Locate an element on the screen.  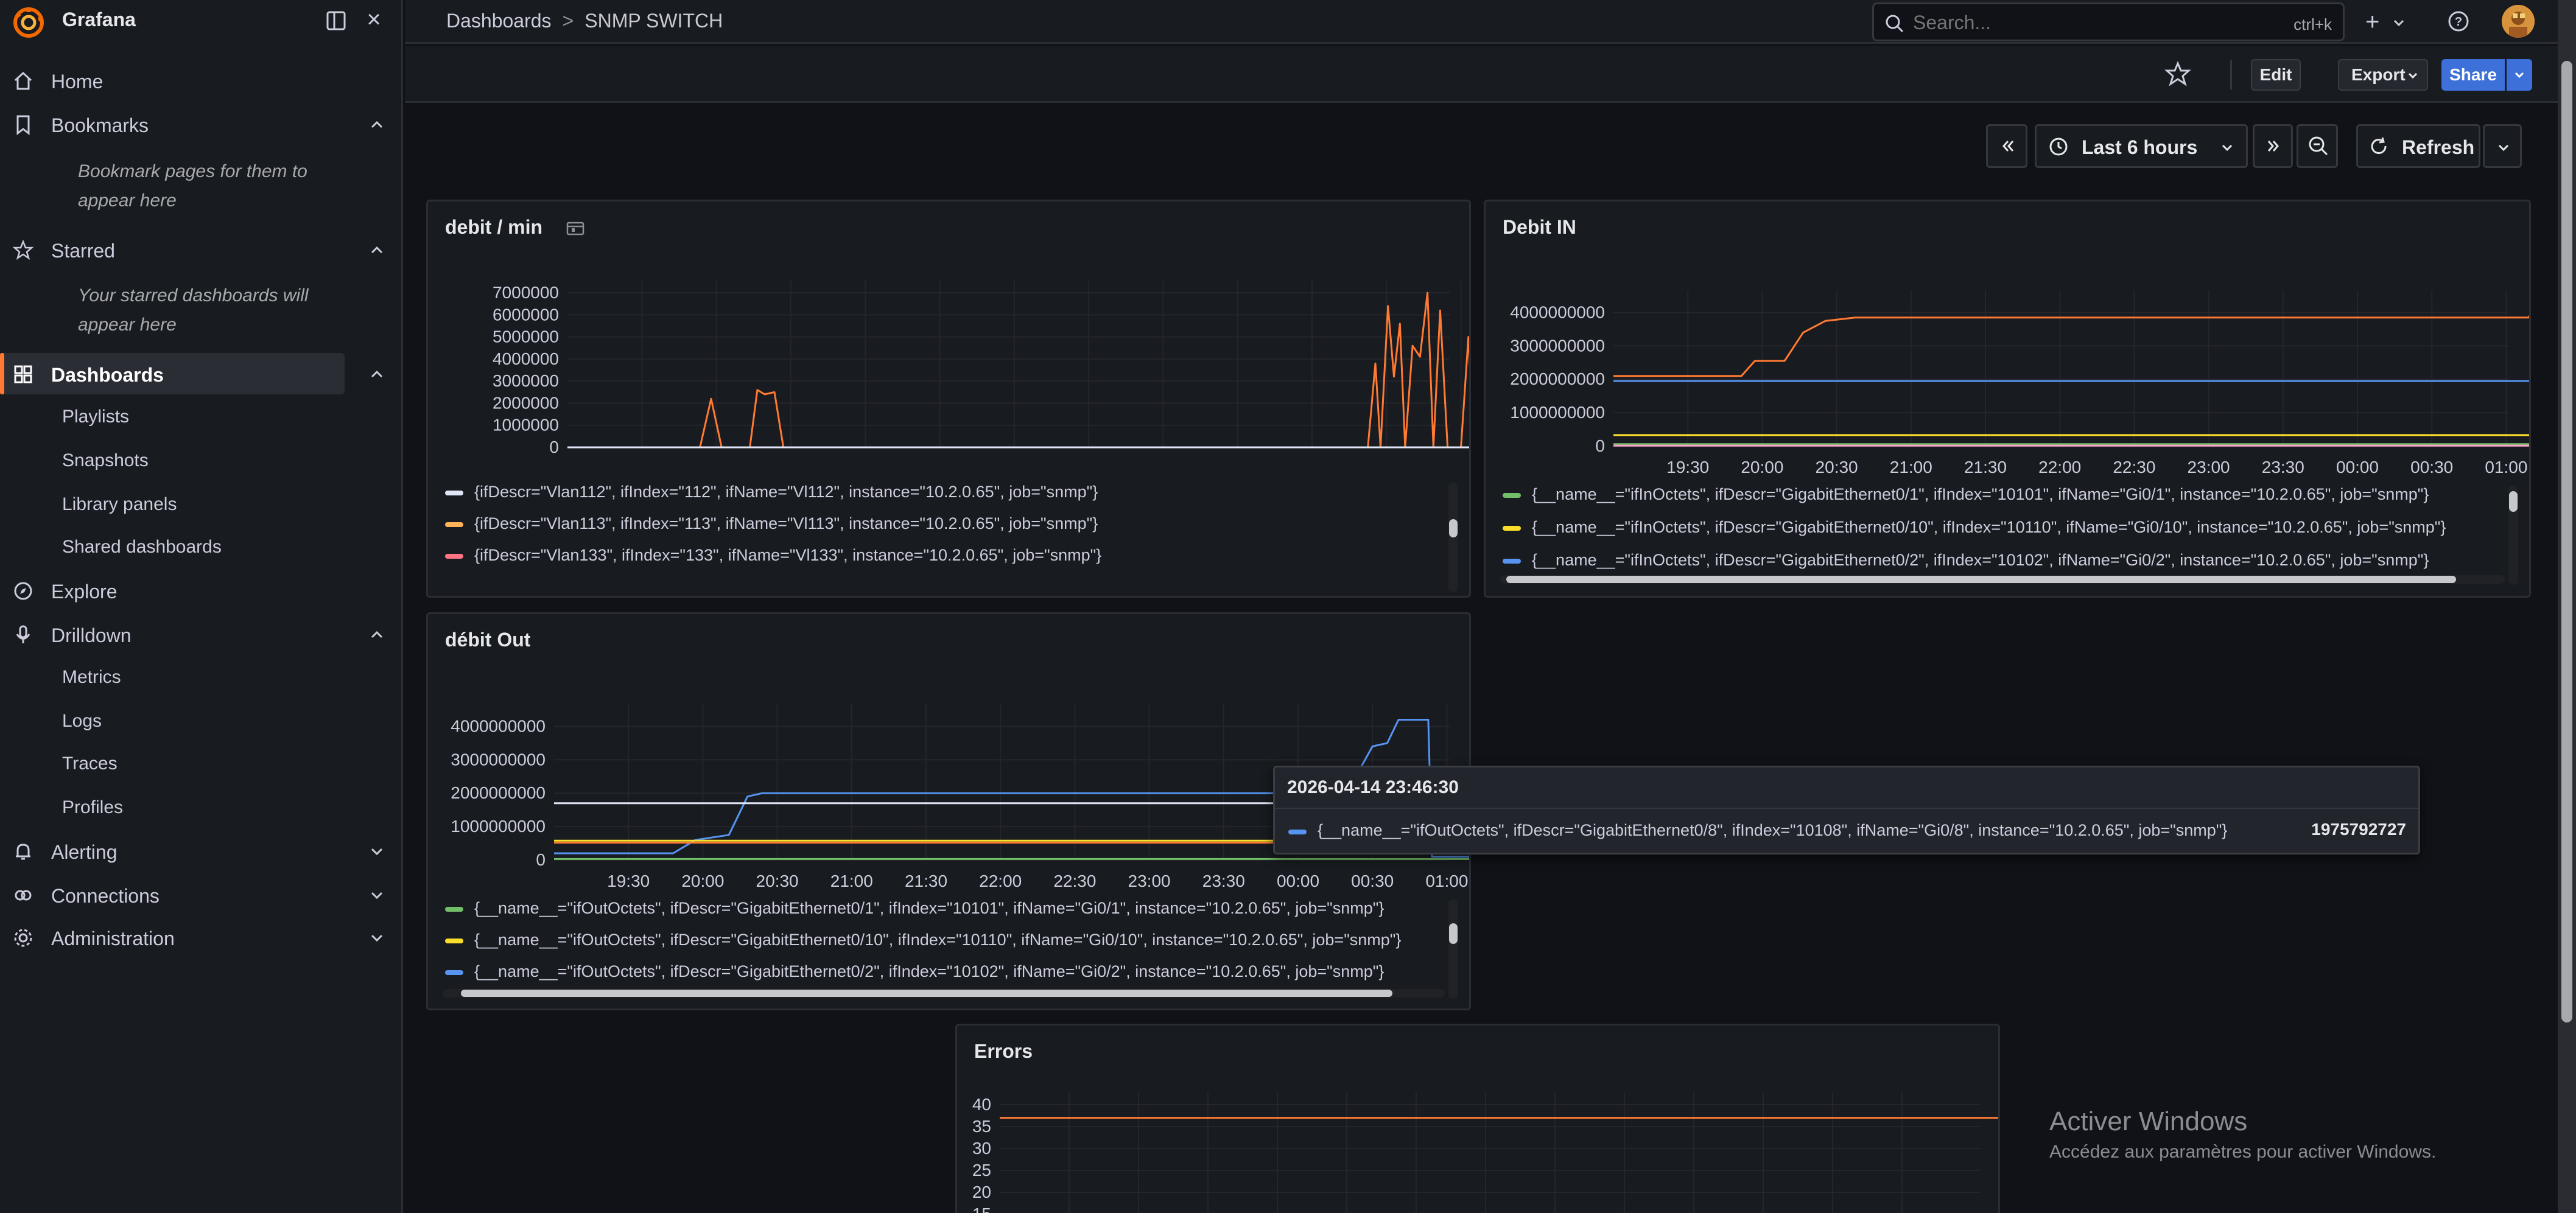
sidebar-item-profiles: Profiles is located at coordinates (200, 808).